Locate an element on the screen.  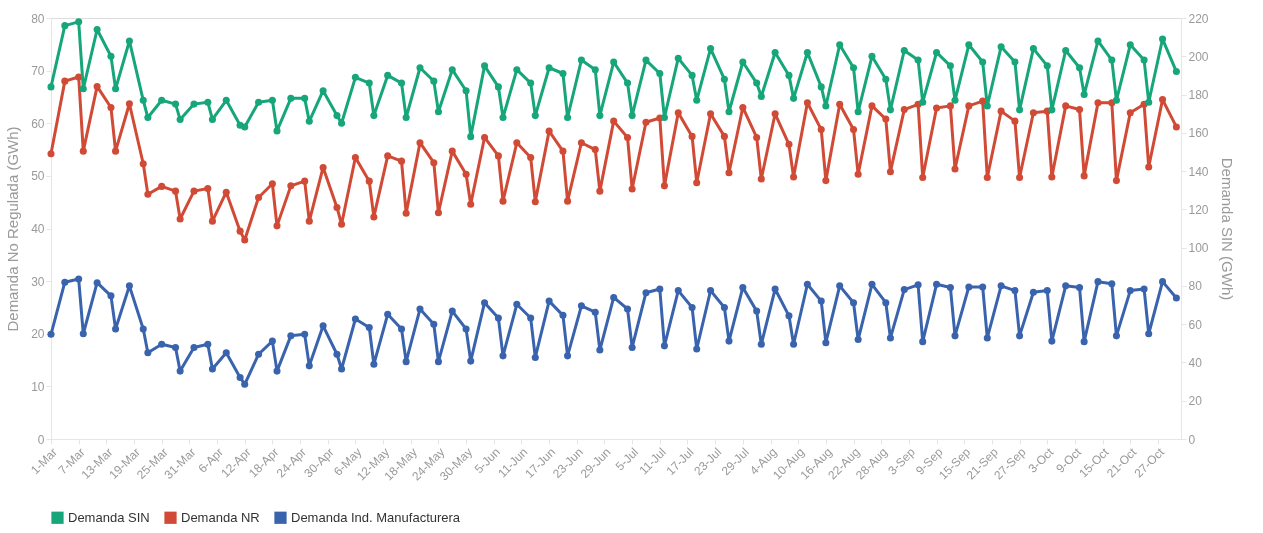
legend-label: Demanda NR is located at coordinates (220, 517).